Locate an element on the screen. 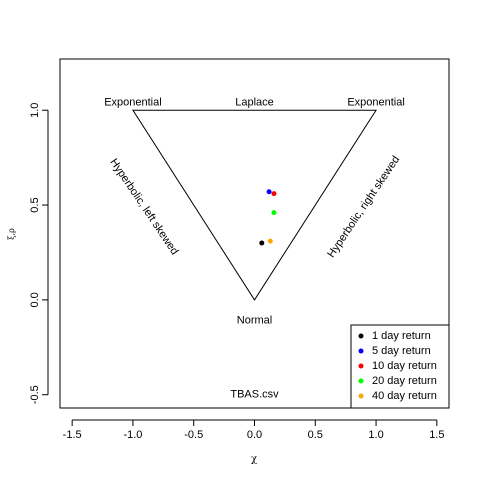  x-tick-label: 1.0 is located at coordinates (375, 435).